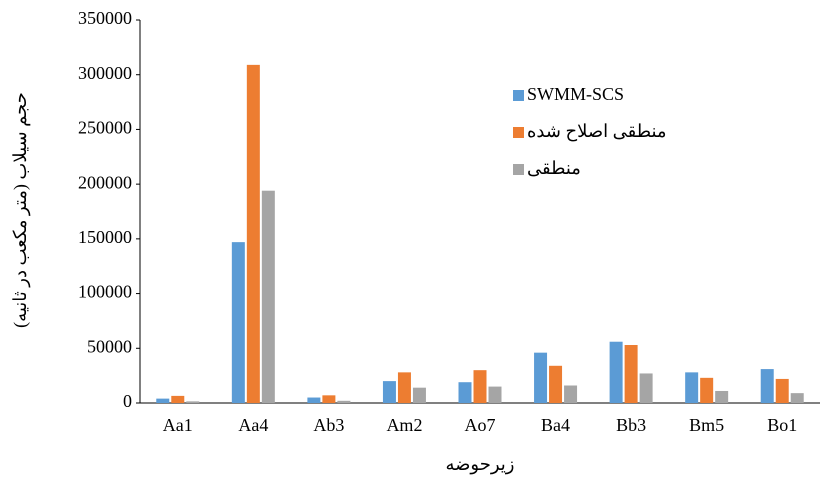  I want to click on legend-label: منطقی, so click(554, 168).